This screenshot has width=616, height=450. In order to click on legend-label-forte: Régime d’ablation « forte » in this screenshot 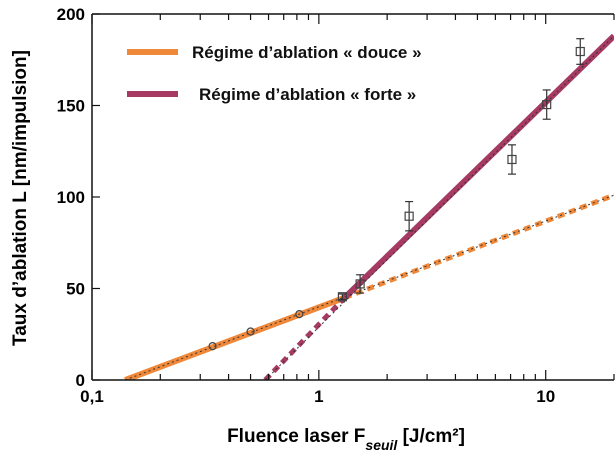, I will do `click(307, 94)`.